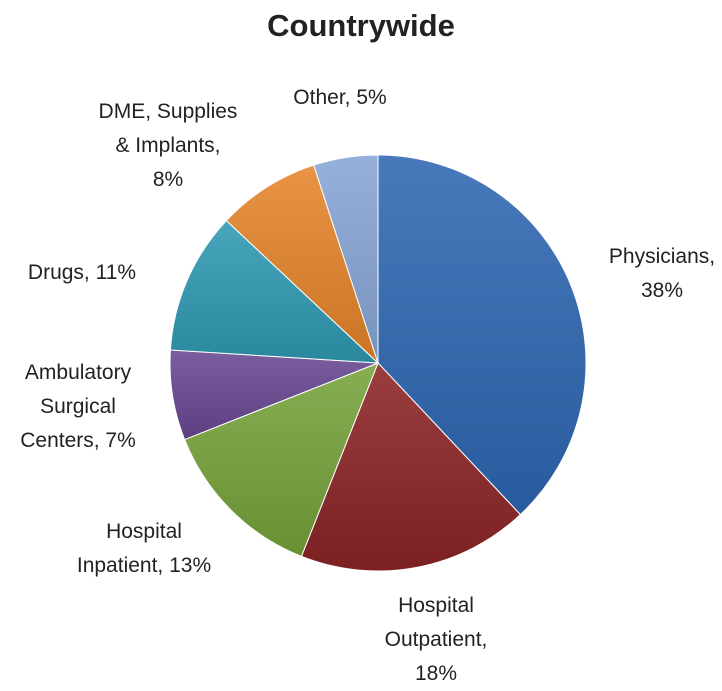 The width and height of the screenshot is (722, 691). Describe the element at coordinates (662, 273) in the screenshot. I see `slice-label-physicians: Physicians, 38%` at that location.